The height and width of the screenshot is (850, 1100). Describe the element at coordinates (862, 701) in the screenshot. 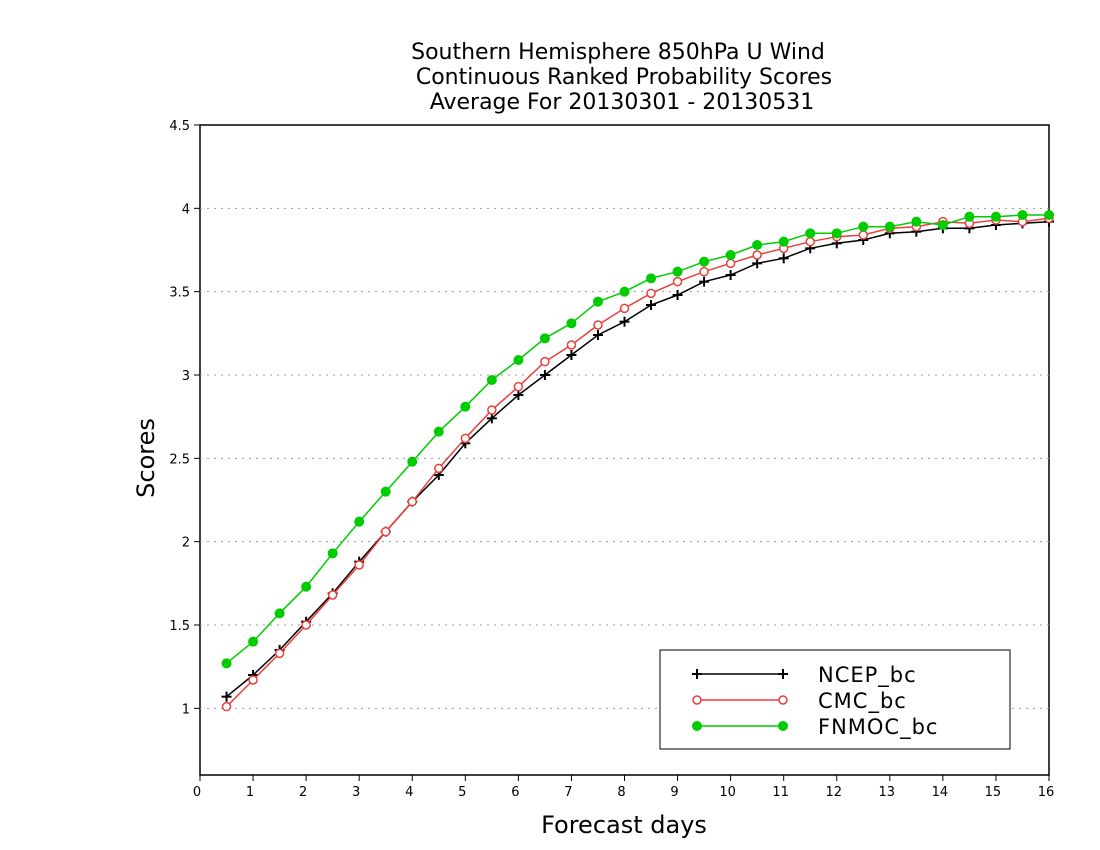

I see `legend-label: CMC_bc` at that location.